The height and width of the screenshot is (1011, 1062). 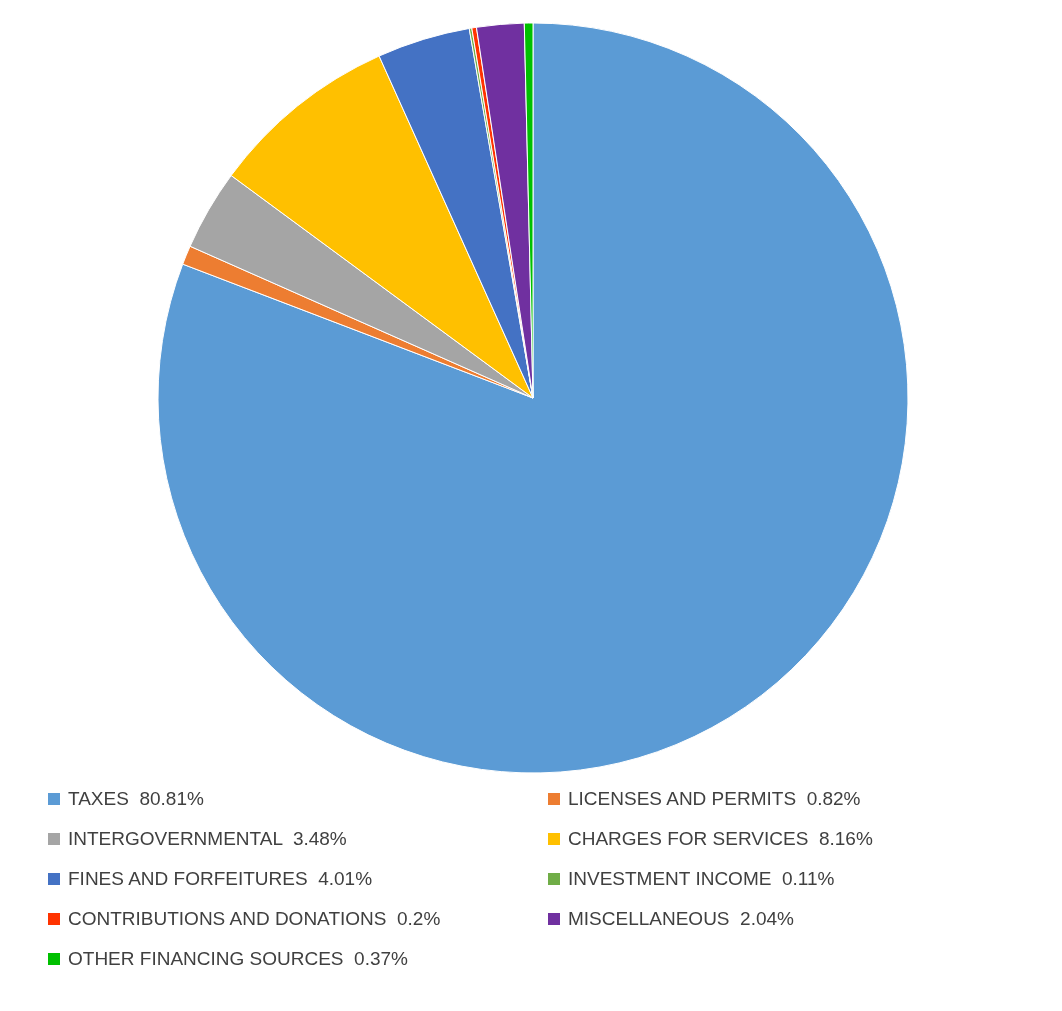 I want to click on legend-label: MISCELLANEOUS, so click(x=649, y=918).